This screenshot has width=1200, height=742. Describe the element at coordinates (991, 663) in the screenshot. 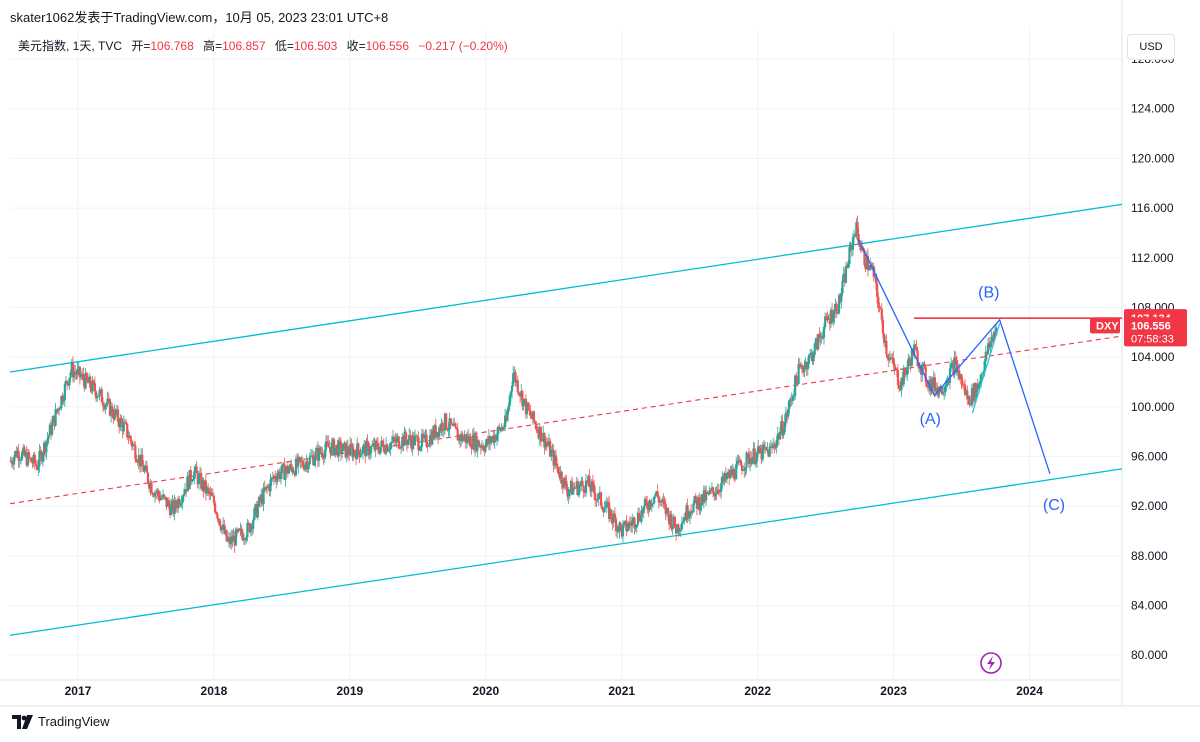

I see `lightning-icon` at that location.